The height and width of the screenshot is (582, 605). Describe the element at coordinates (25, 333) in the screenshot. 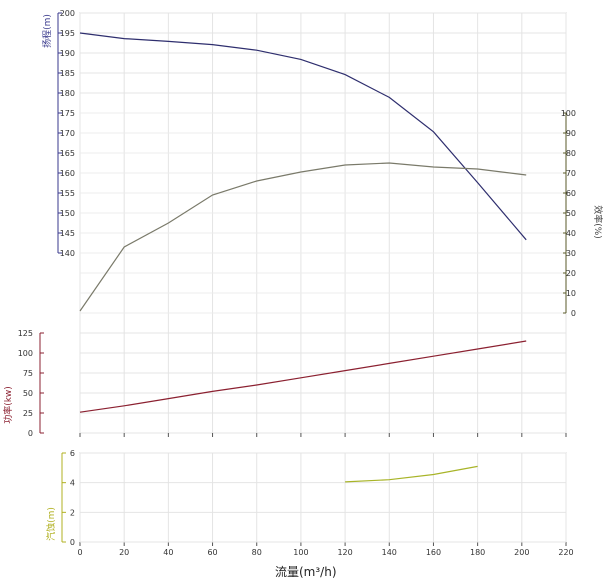

I see `power-tick-label: 125` at that location.